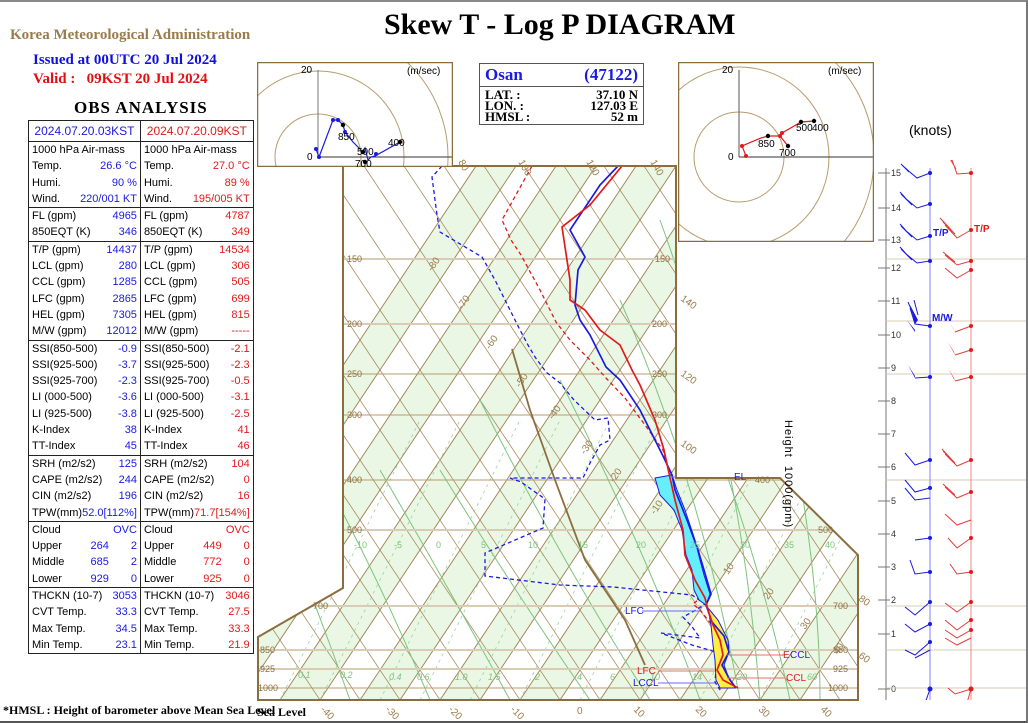  What do you see at coordinates (118, 166) in the screenshot?
I see `temp-value: 26.6 °C` at bounding box center [118, 166].